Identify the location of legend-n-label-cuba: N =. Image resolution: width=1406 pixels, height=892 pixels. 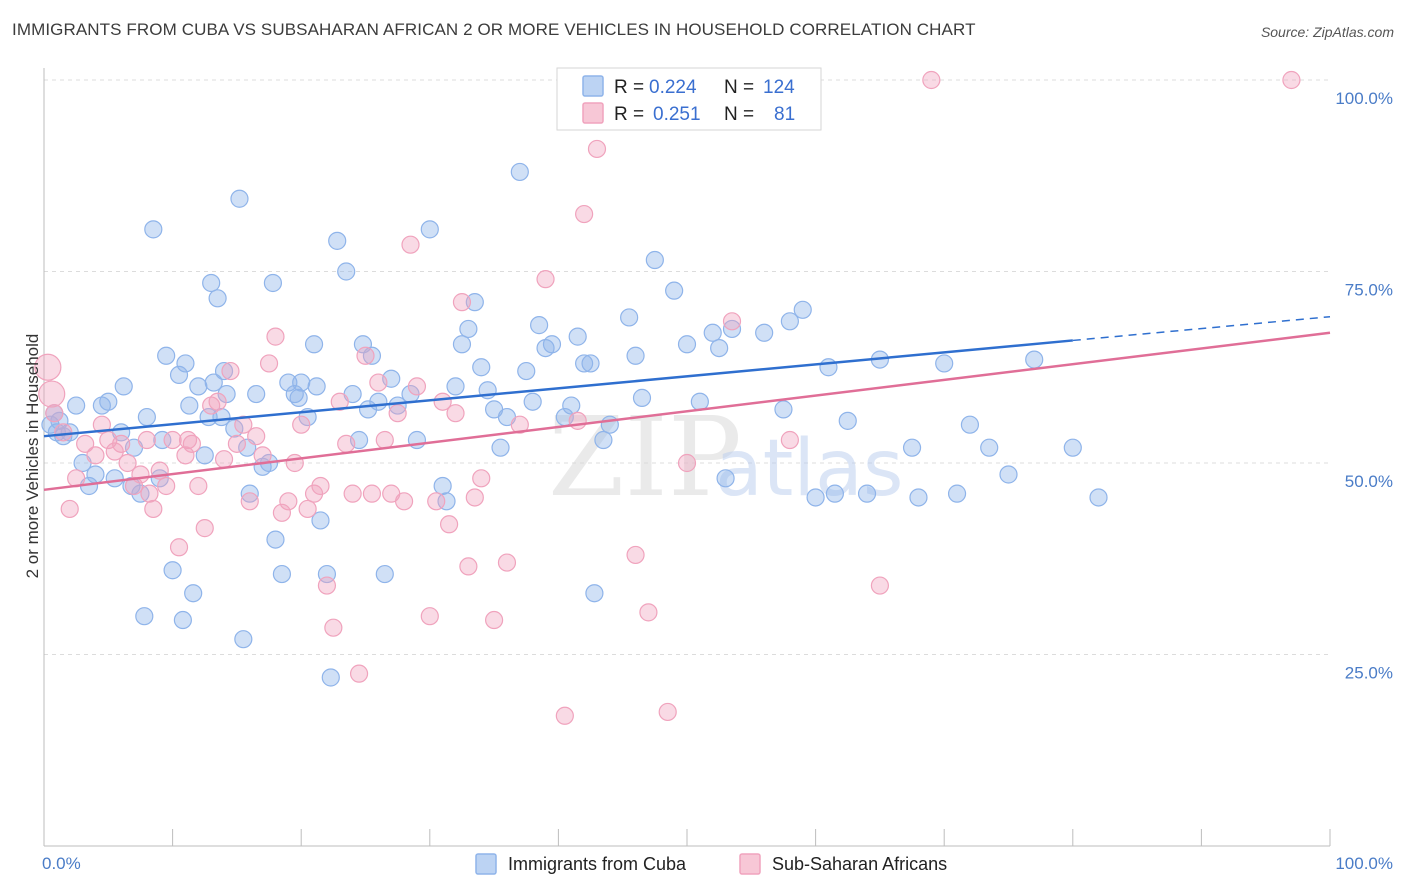
(739, 87).